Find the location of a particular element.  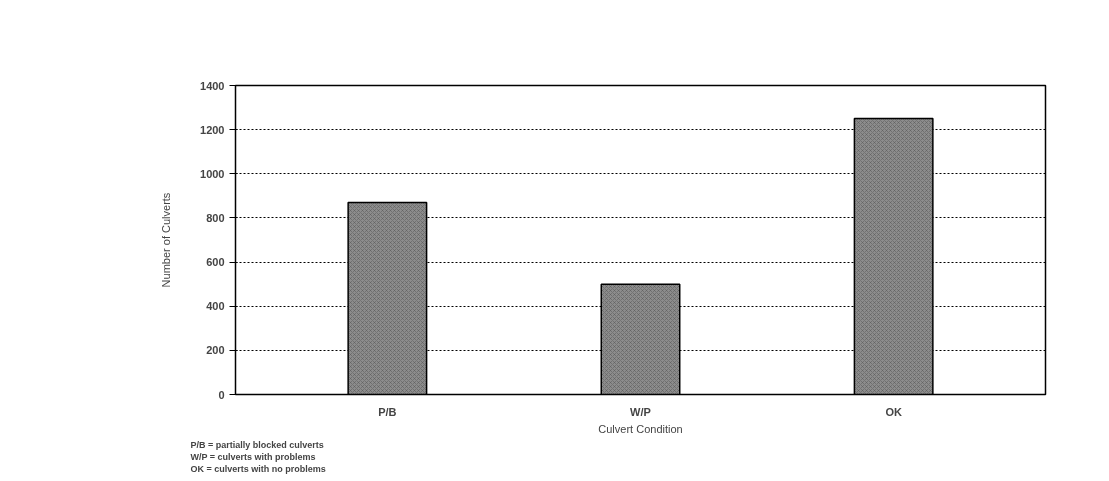

y-tick-label: 800 is located at coordinates (215, 217).